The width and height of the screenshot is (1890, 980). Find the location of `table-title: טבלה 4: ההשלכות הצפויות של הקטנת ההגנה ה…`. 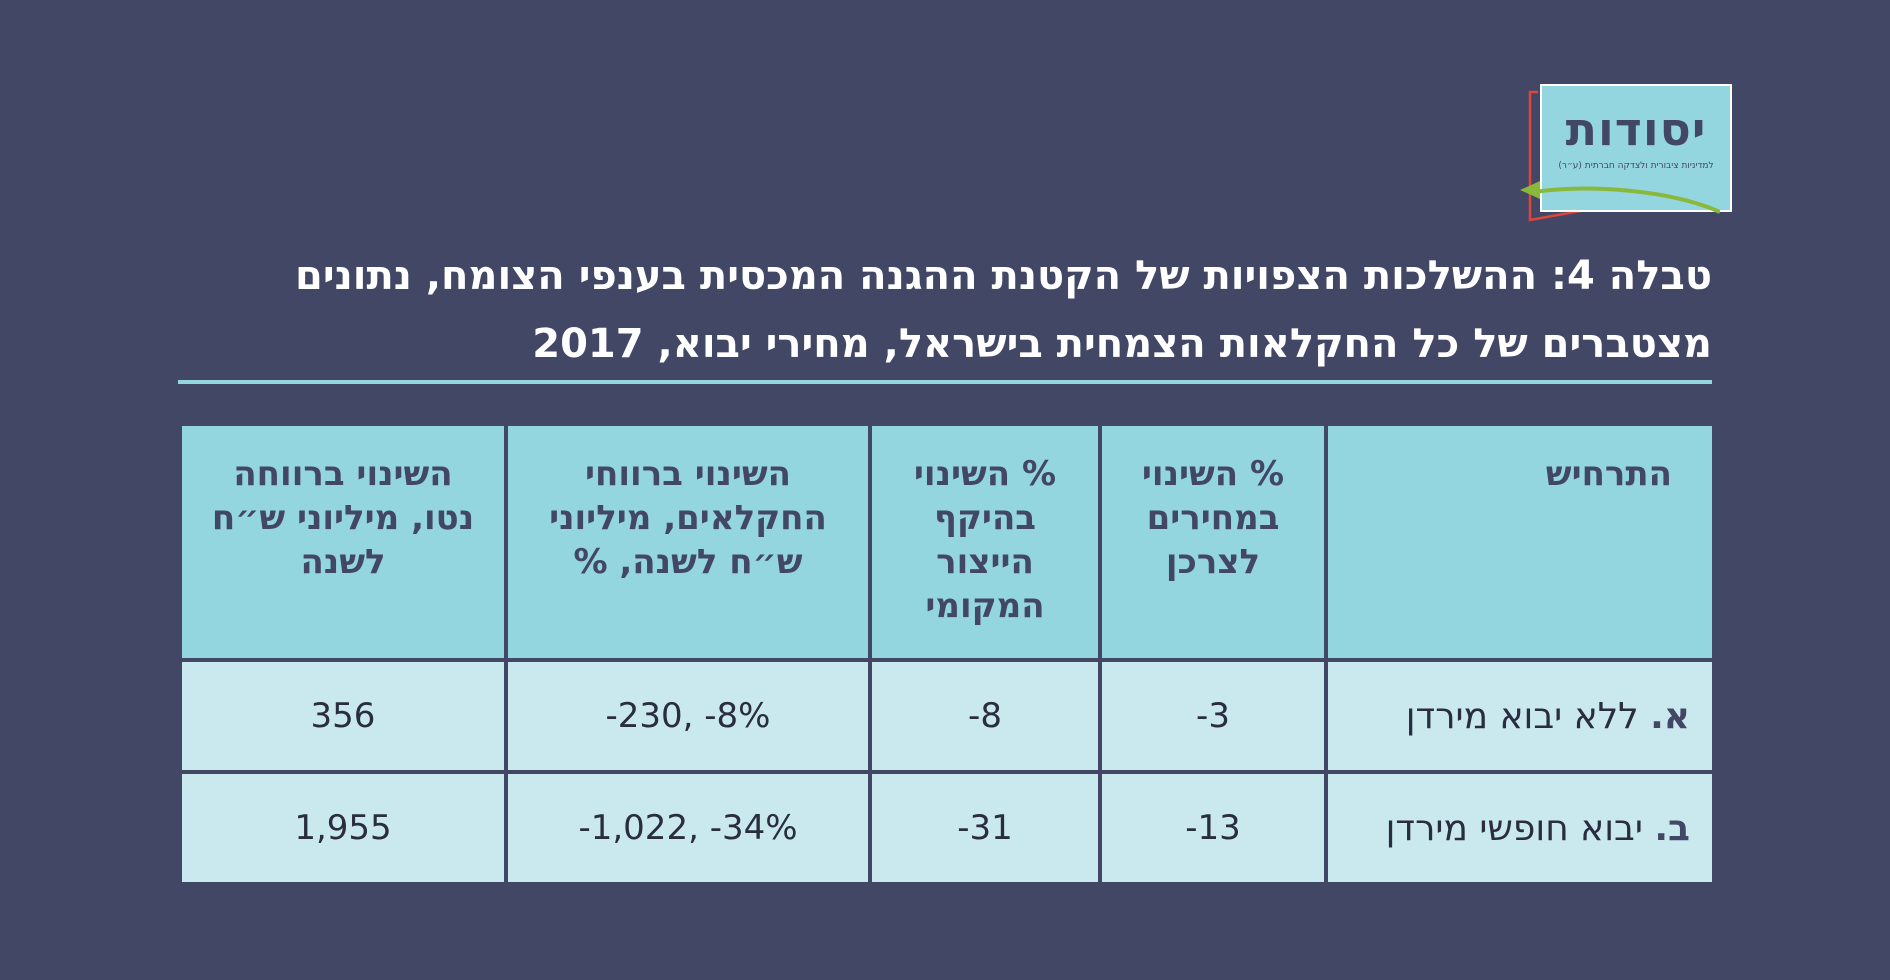

table-title: טבלה 4: ההשלכות הצפויות של הקטנת ההגנה ה… is located at coordinates (945, 310).